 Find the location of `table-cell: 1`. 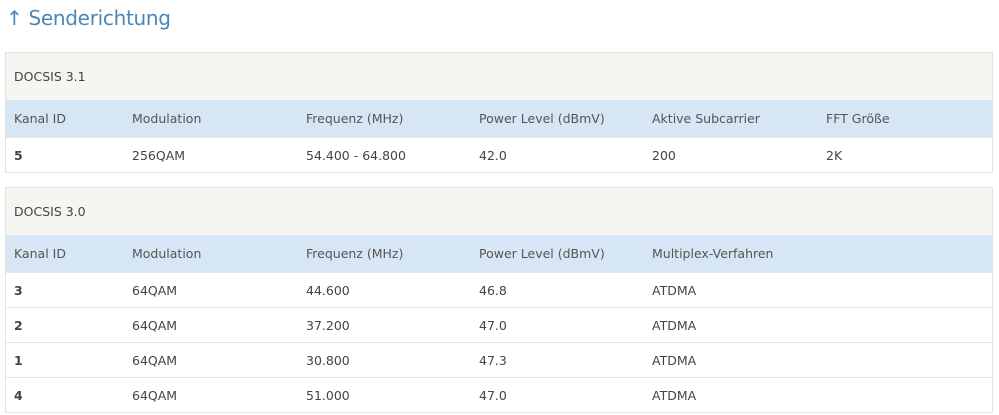

table-cell: 1 is located at coordinates (18, 360).